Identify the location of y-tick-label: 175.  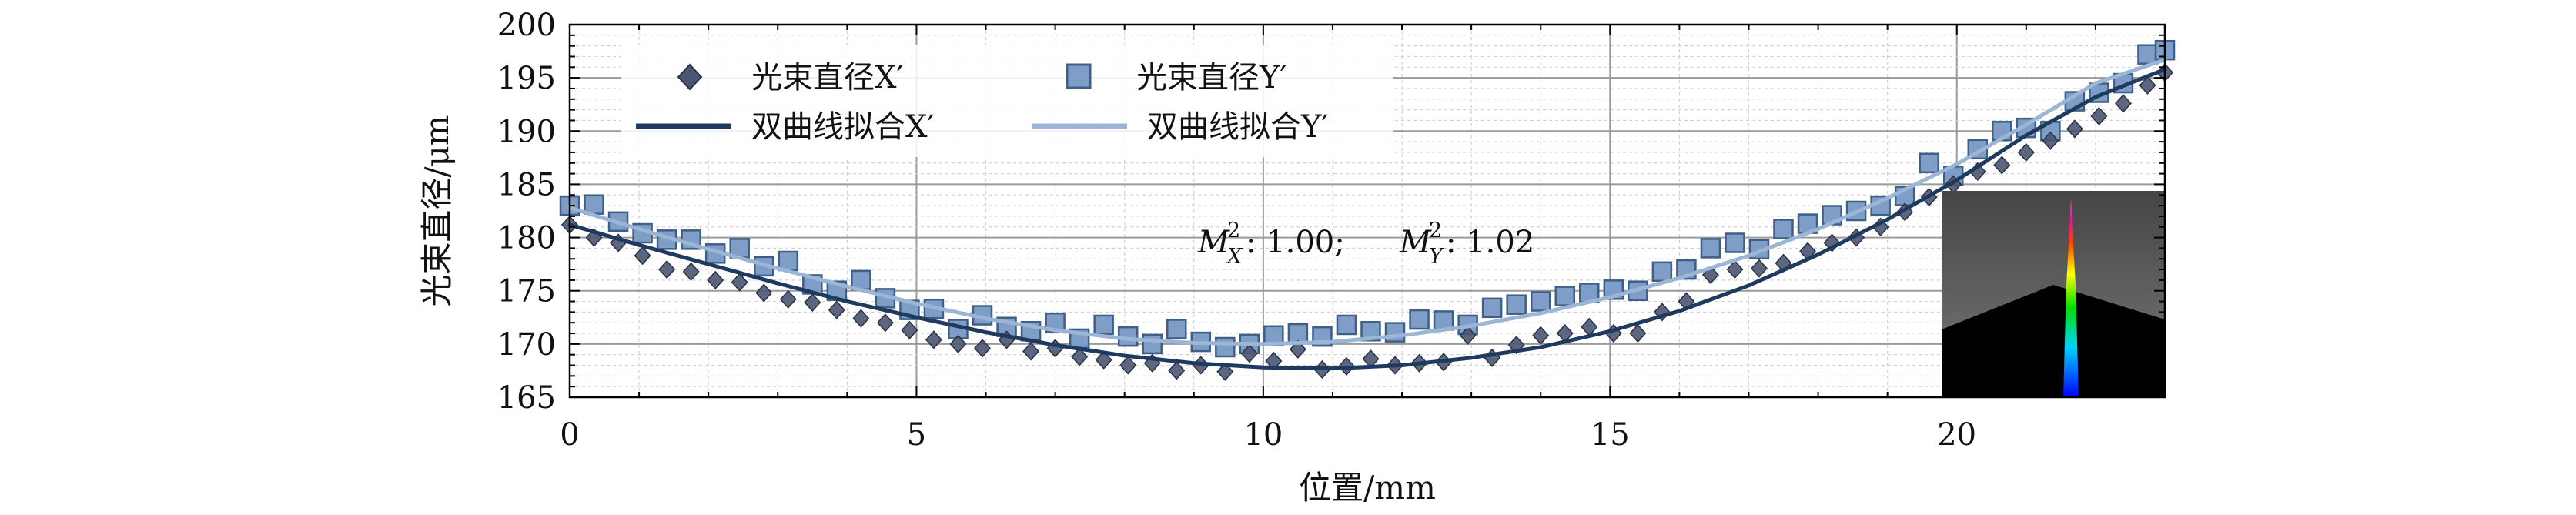
(526, 291).